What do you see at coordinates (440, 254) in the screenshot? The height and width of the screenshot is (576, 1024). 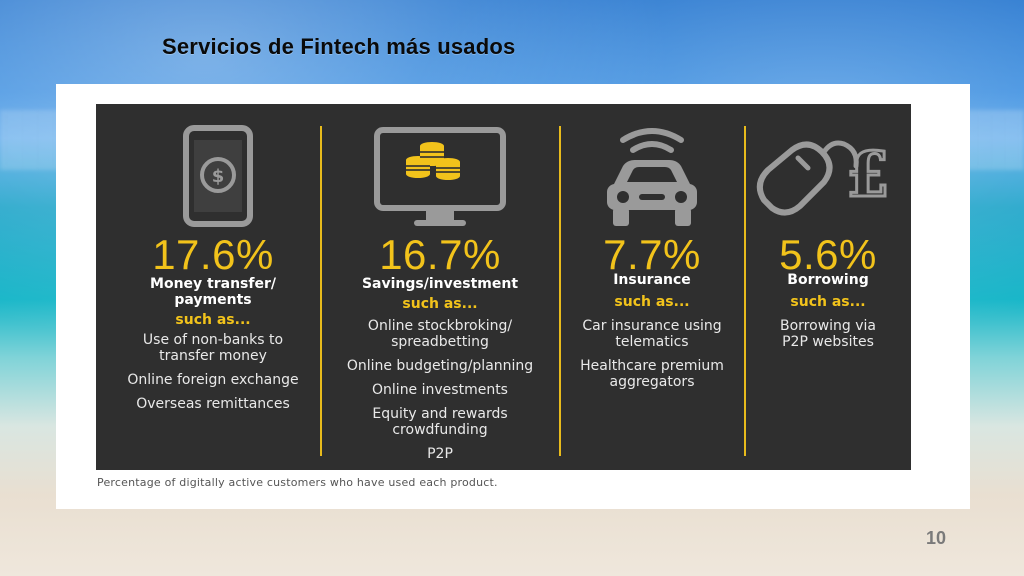 I see `stat-percent: 16.7%` at bounding box center [440, 254].